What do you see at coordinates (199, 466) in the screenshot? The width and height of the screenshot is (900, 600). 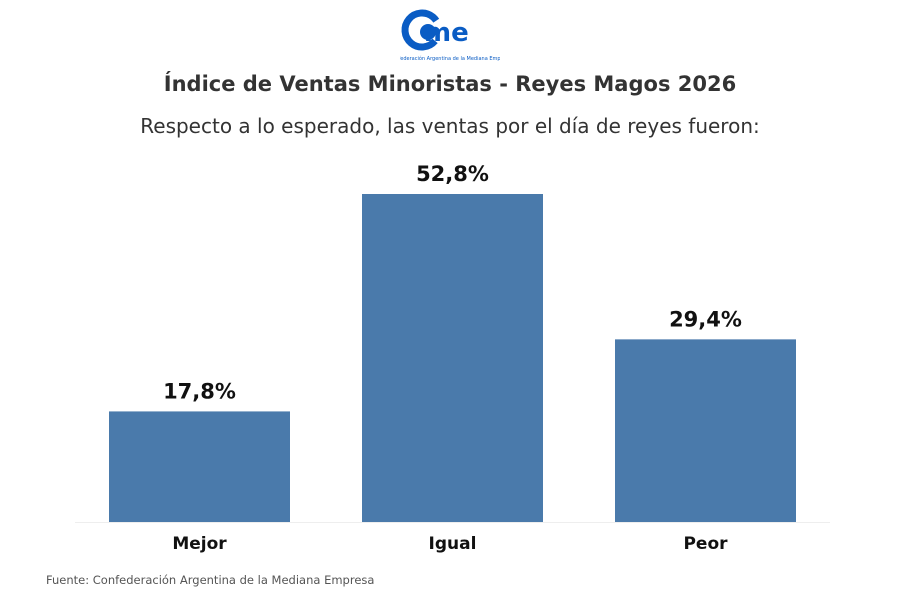 I see `bar-mejor` at bounding box center [199, 466].